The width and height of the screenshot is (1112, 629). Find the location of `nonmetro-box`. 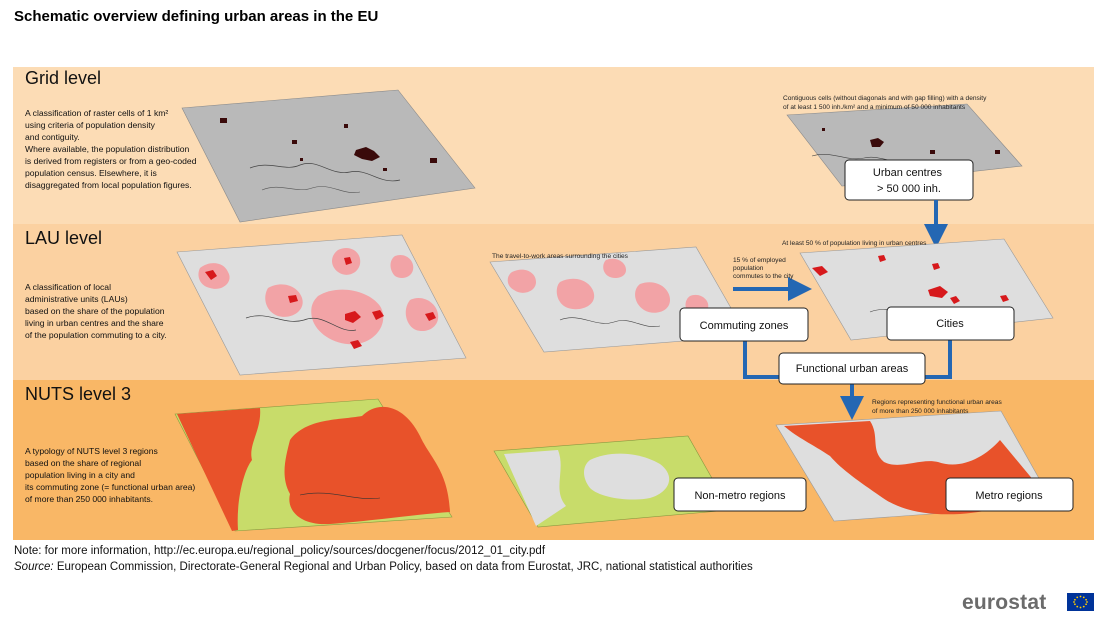

nonmetro-box is located at coordinates (740, 494).